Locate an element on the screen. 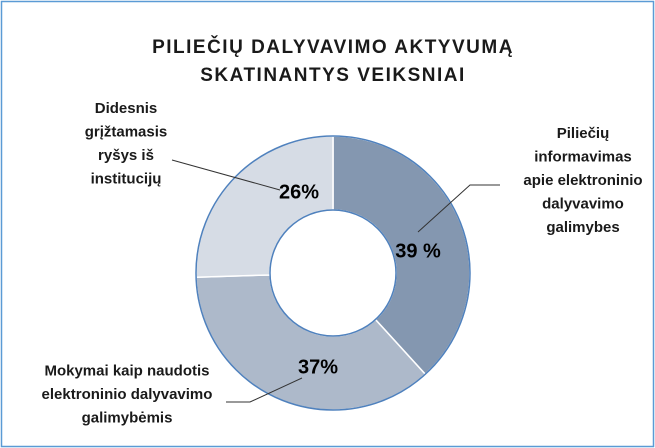  chart-title: PILIEČIŲ DALYVAVIMO AKTYVUMĄ is located at coordinates (333, 47).